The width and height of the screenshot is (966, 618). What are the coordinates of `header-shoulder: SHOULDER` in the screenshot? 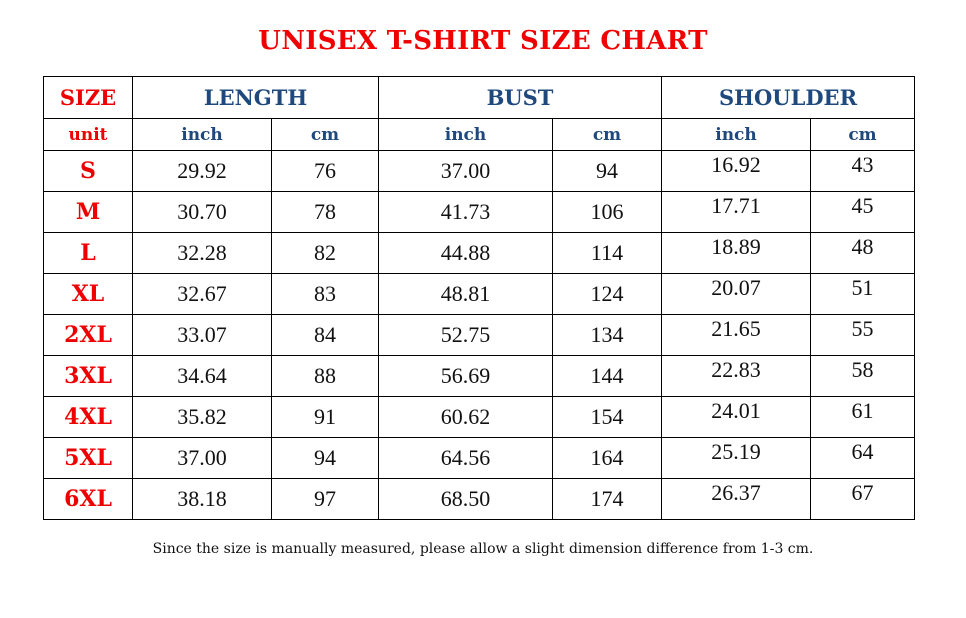 It's located at (788, 97).